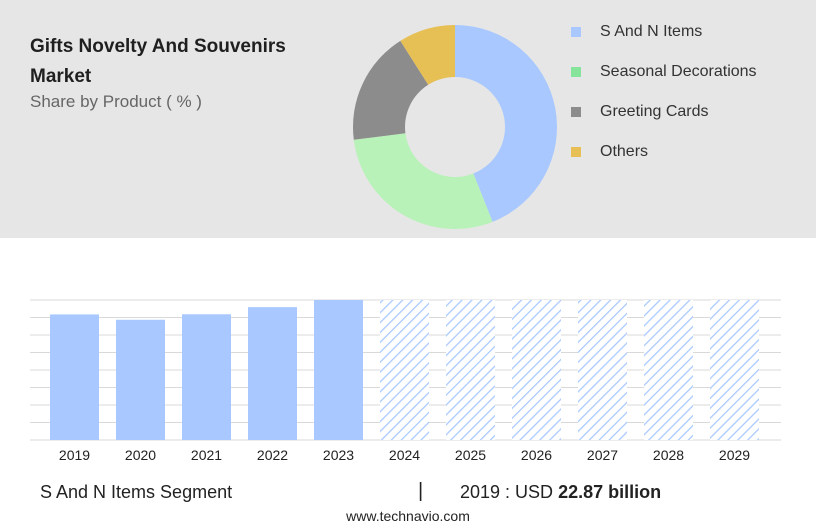  What do you see at coordinates (668, 455) in the screenshot?
I see `x-tick-label: 2028` at bounding box center [668, 455].